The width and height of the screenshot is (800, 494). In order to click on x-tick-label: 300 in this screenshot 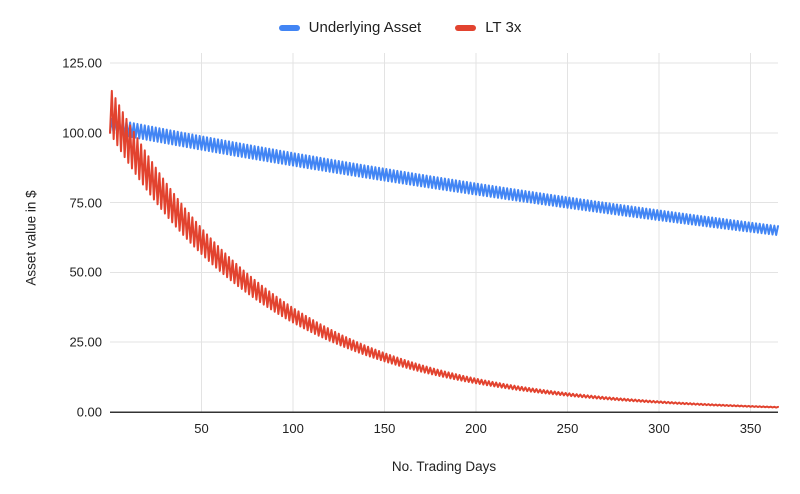, I will do `click(659, 428)`.